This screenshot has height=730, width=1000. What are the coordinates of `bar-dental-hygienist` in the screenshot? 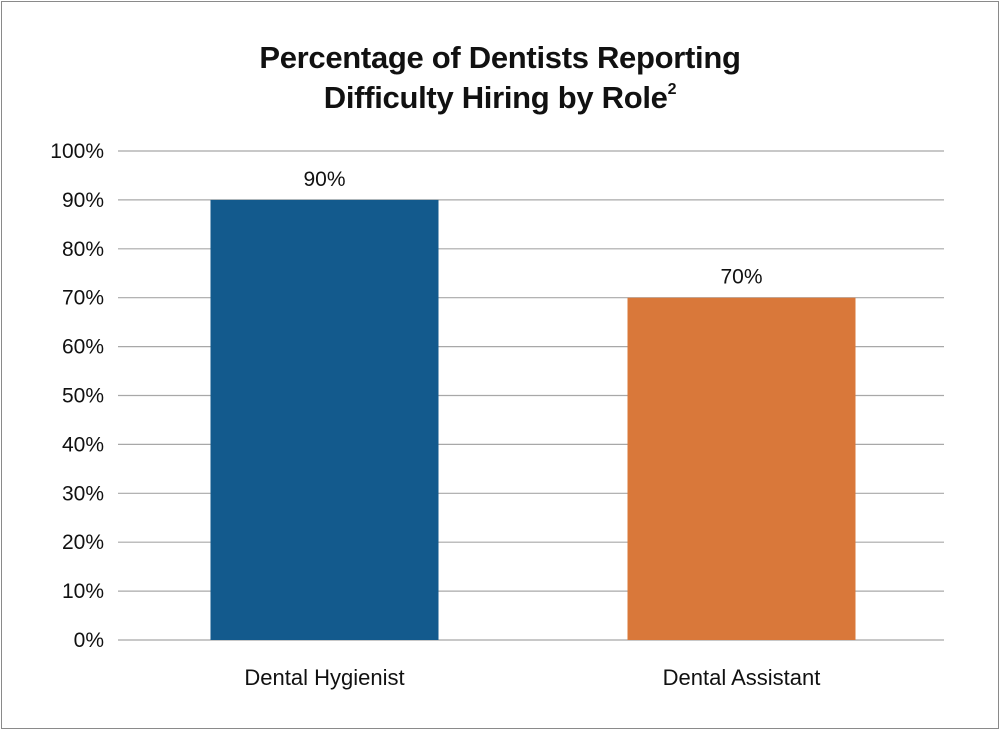 It's located at (324, 419).